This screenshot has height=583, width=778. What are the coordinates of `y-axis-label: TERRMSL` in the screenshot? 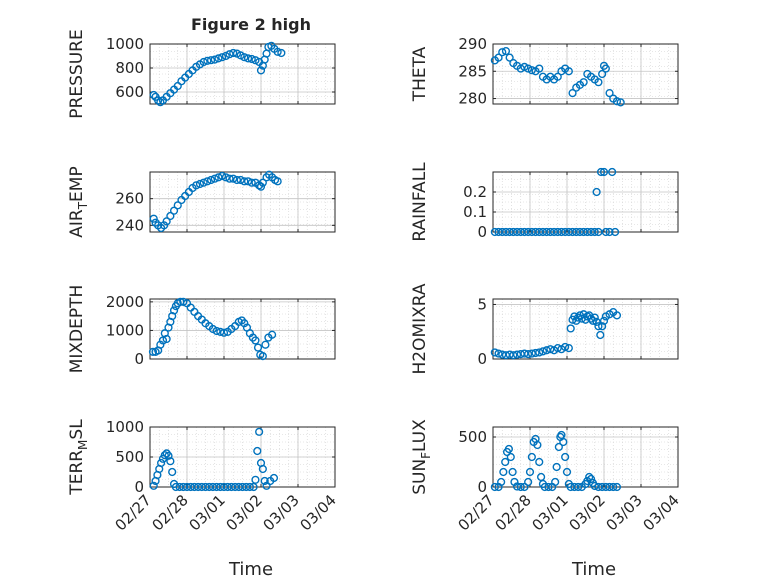 It's located at (78, 457).